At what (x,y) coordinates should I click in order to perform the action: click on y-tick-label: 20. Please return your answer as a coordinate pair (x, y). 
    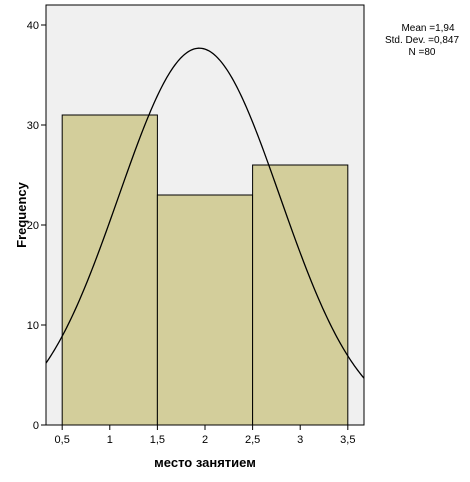
    Looking at the image, I should click on (33, 226).